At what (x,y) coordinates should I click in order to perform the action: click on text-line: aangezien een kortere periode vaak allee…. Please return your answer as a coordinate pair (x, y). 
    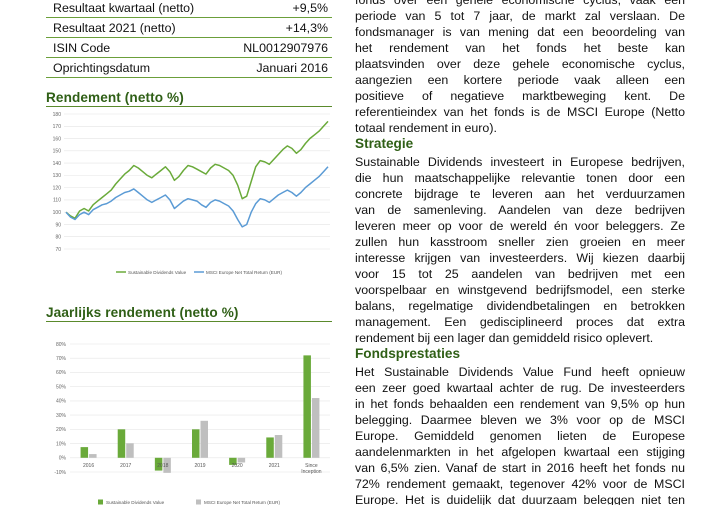
    Looking at the image, I should click on (520, 80).